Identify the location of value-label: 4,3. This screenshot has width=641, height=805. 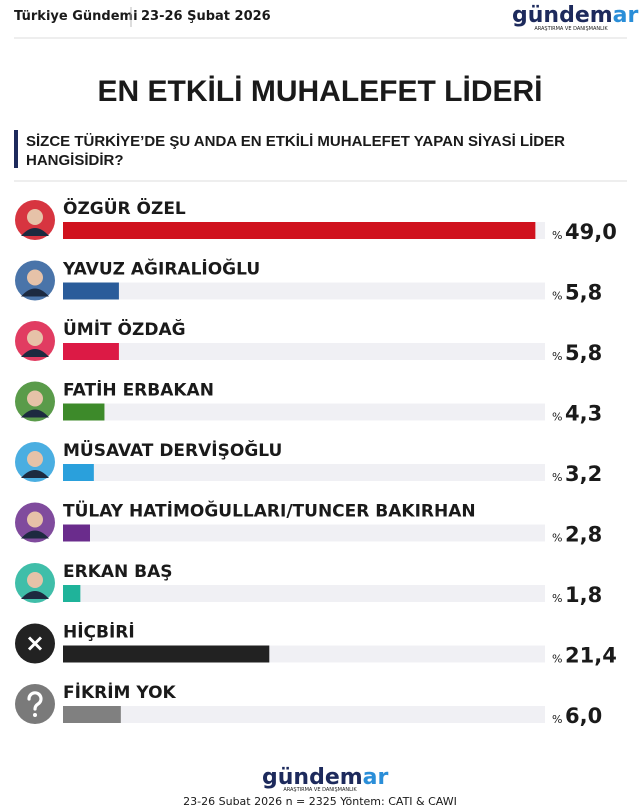
(583, 414).